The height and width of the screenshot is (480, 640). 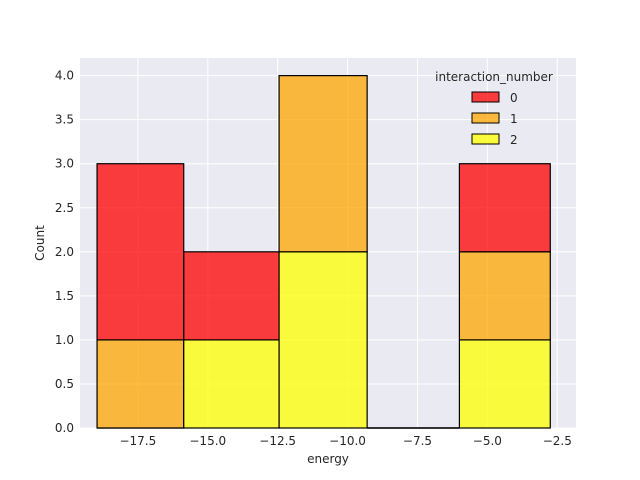 What do you see at coordinates (64, 384) in the screenshot?
I see `y-tick-label: 0.5` at bounding box center [64, 384].